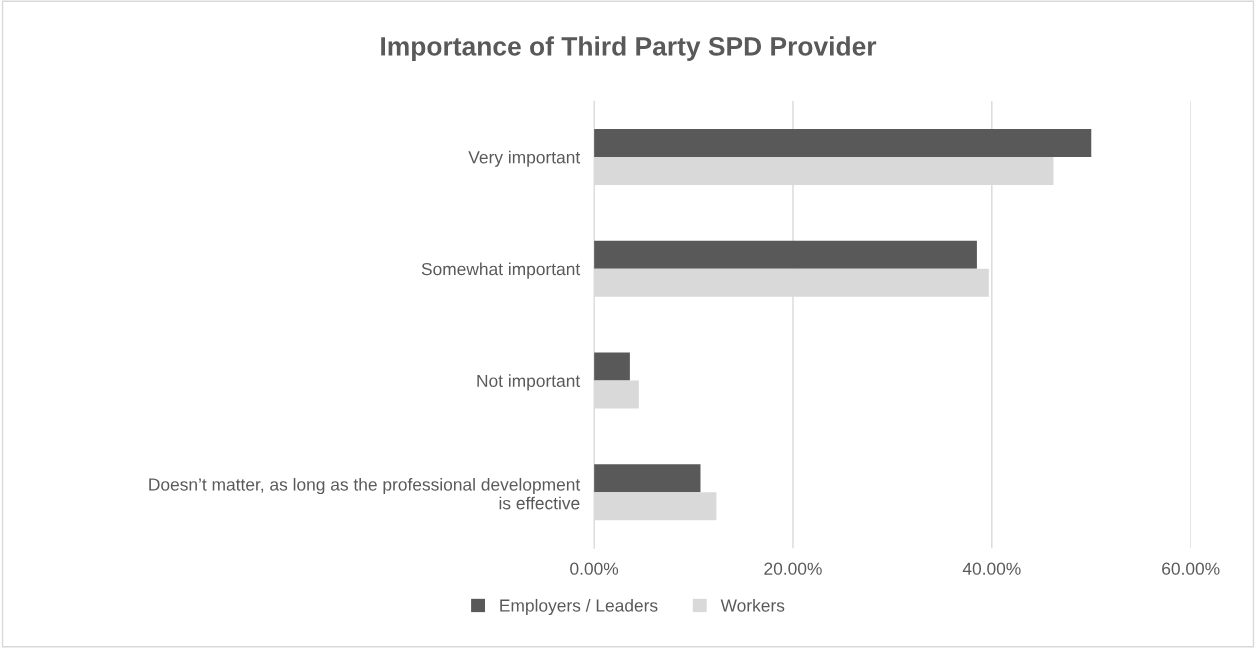 This screenshot has height=648, width=1256. Describe the element at coordinates (1191, 568) in the screenshot. I see `x-tick-label: 60.00%` at that location.